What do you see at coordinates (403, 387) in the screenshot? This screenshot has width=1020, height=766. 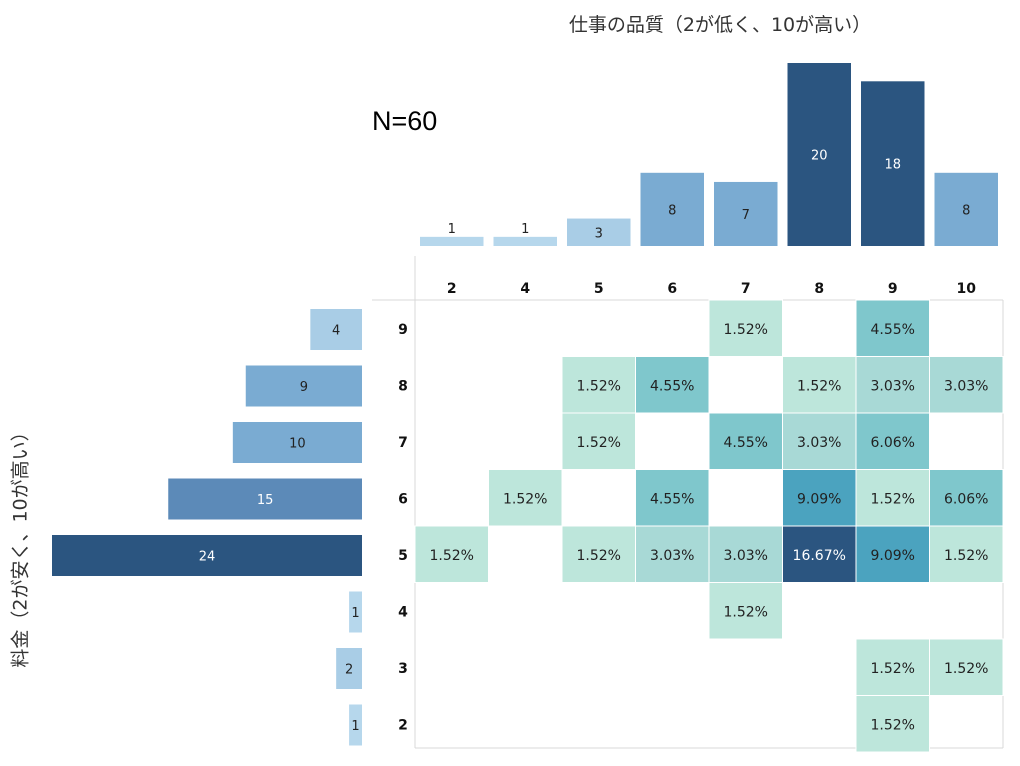 I see `row-header: 8` at bounding box center [403, 387].